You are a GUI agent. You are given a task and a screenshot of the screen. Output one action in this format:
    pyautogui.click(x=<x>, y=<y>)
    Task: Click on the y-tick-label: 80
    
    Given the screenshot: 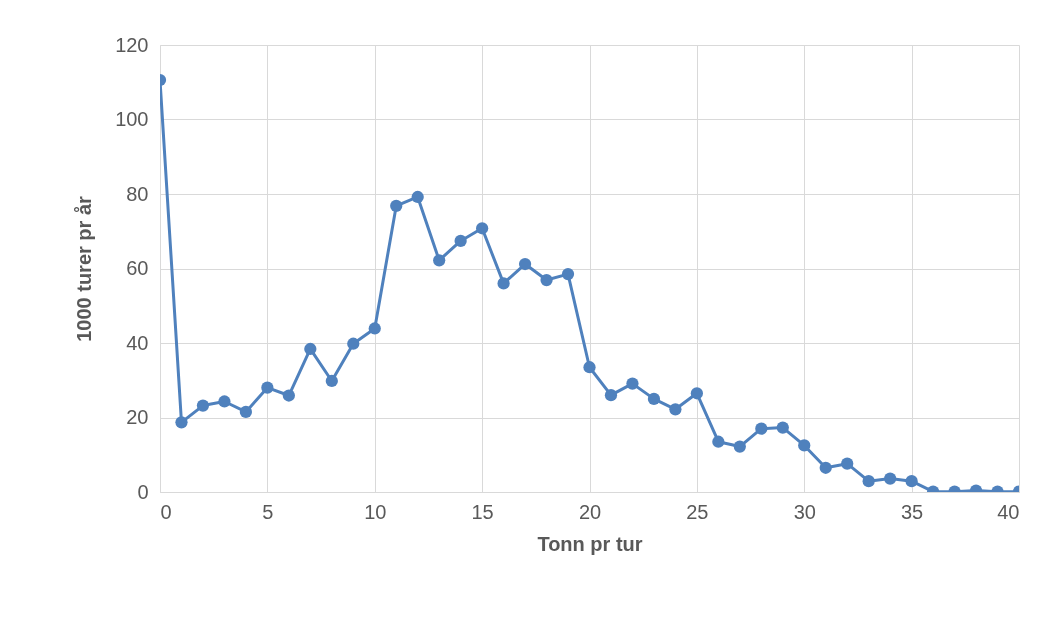 What is the action you would take?
    pyautogui.click(x=137, y=193)
    